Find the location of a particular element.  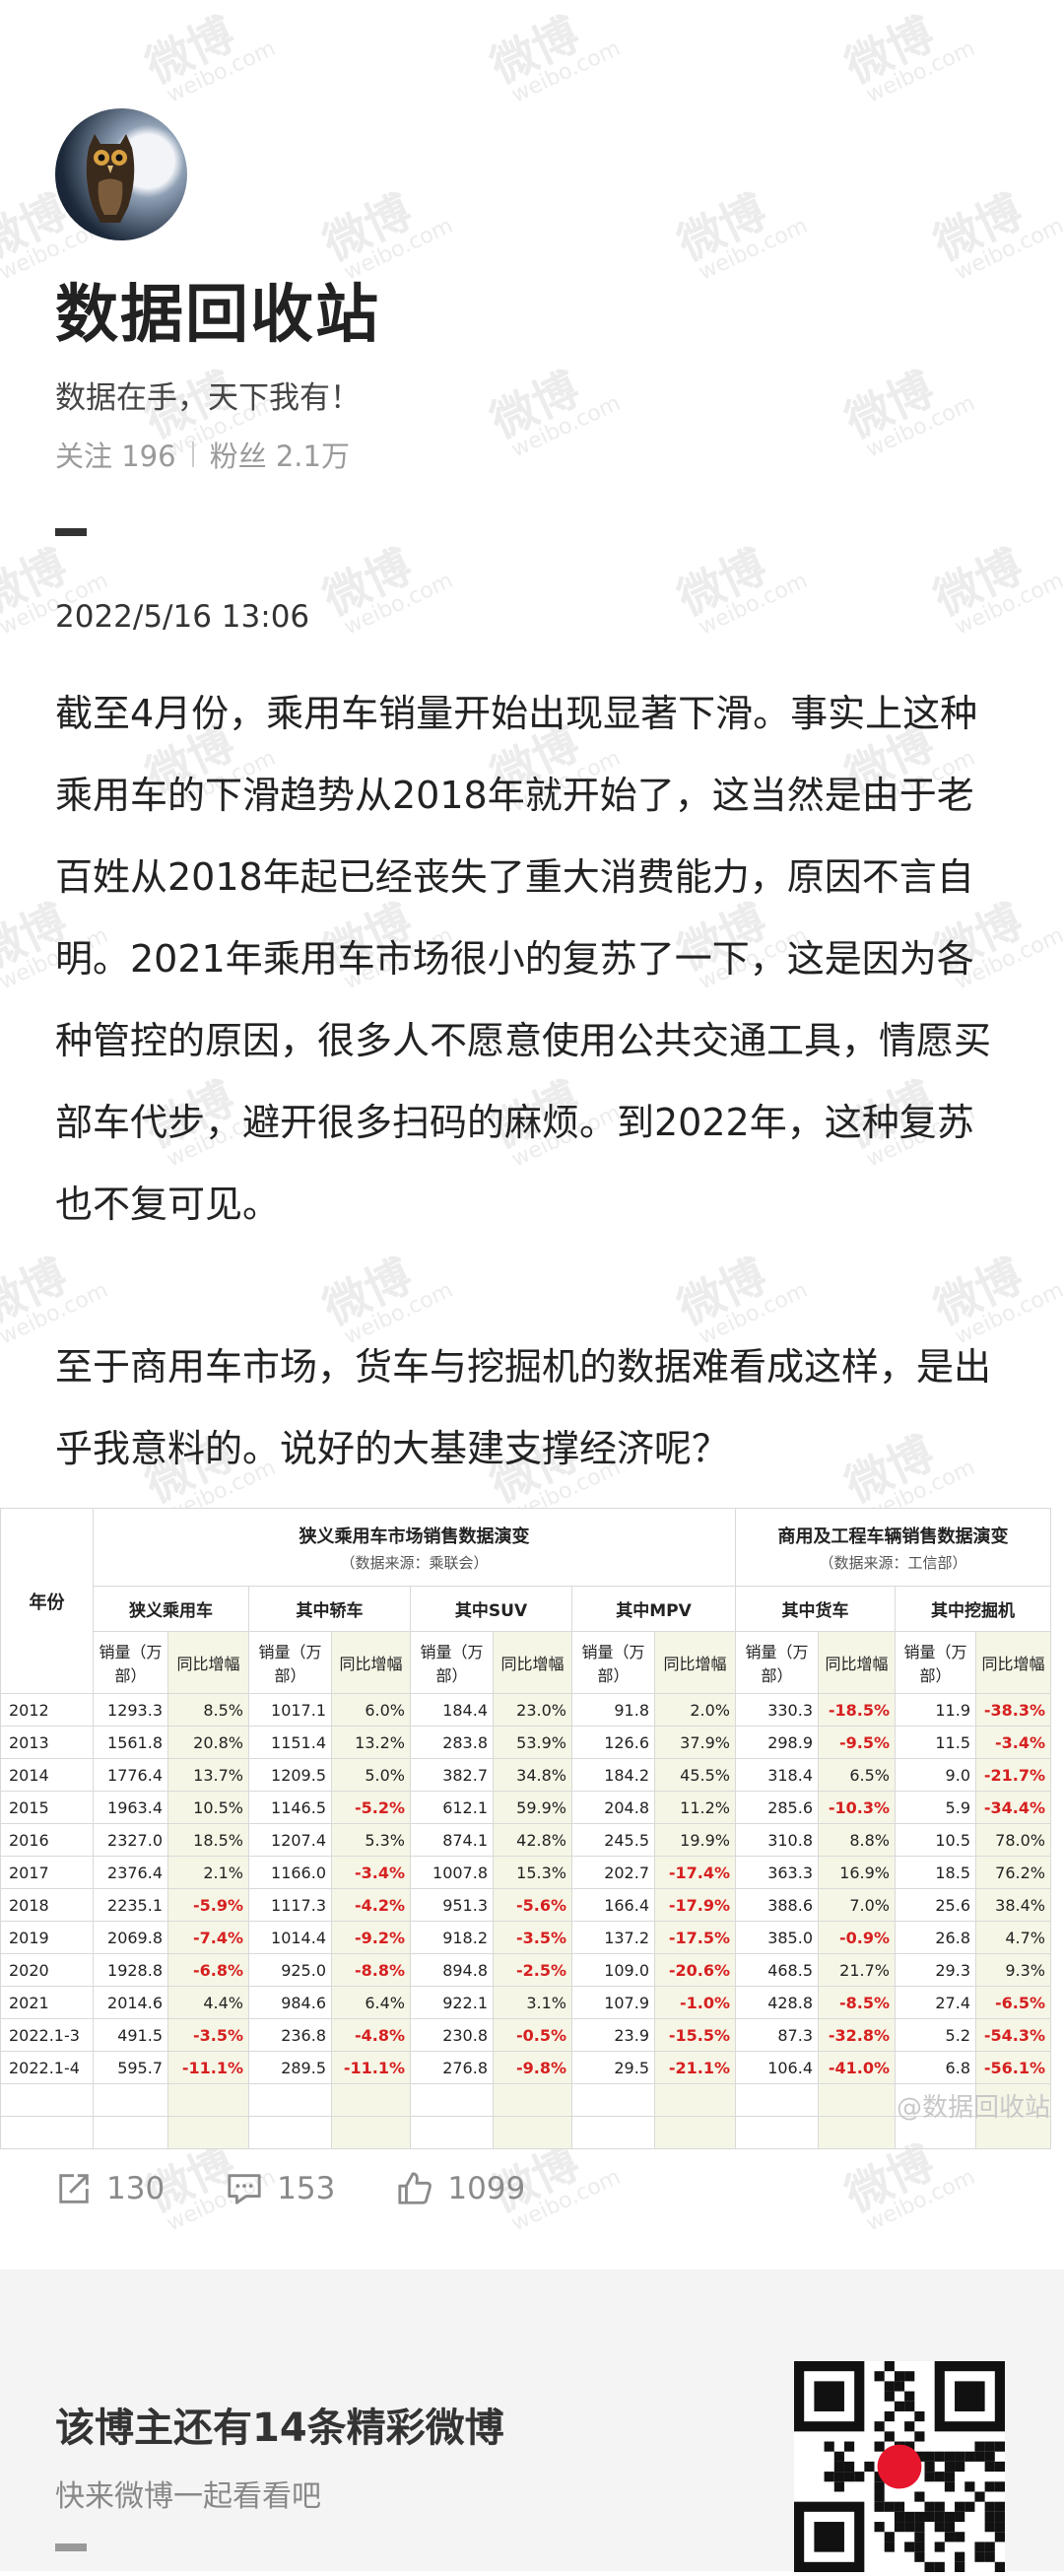

yoy-cell: -32.8% is located at coordinates (857, 2035).